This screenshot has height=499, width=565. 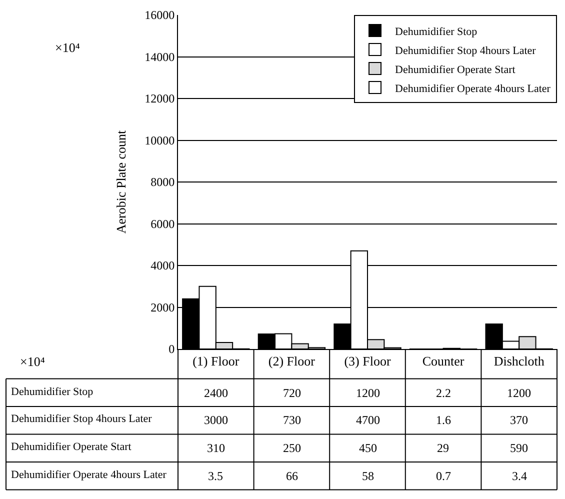 I want to click on legend-label: Dehumidifier Operate 4hours Later, so click(x=473, y=88).